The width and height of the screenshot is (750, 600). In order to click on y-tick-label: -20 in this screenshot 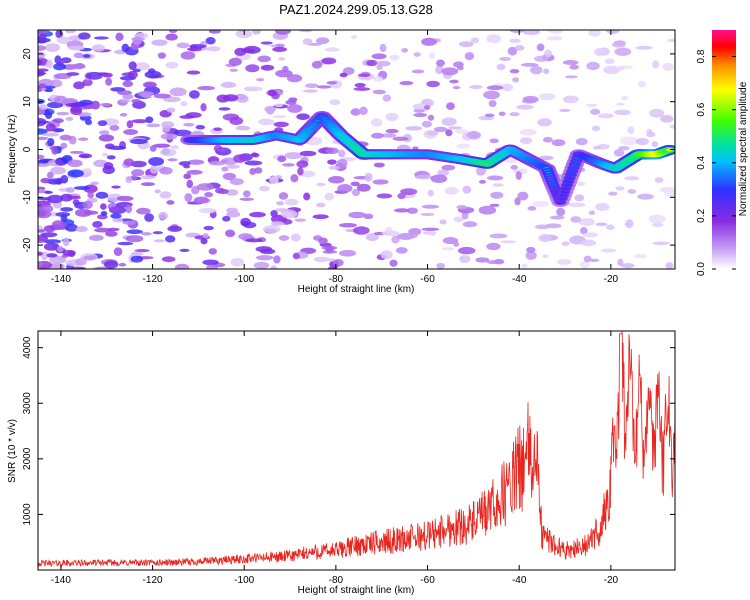, I will do `click(27, 244)`.